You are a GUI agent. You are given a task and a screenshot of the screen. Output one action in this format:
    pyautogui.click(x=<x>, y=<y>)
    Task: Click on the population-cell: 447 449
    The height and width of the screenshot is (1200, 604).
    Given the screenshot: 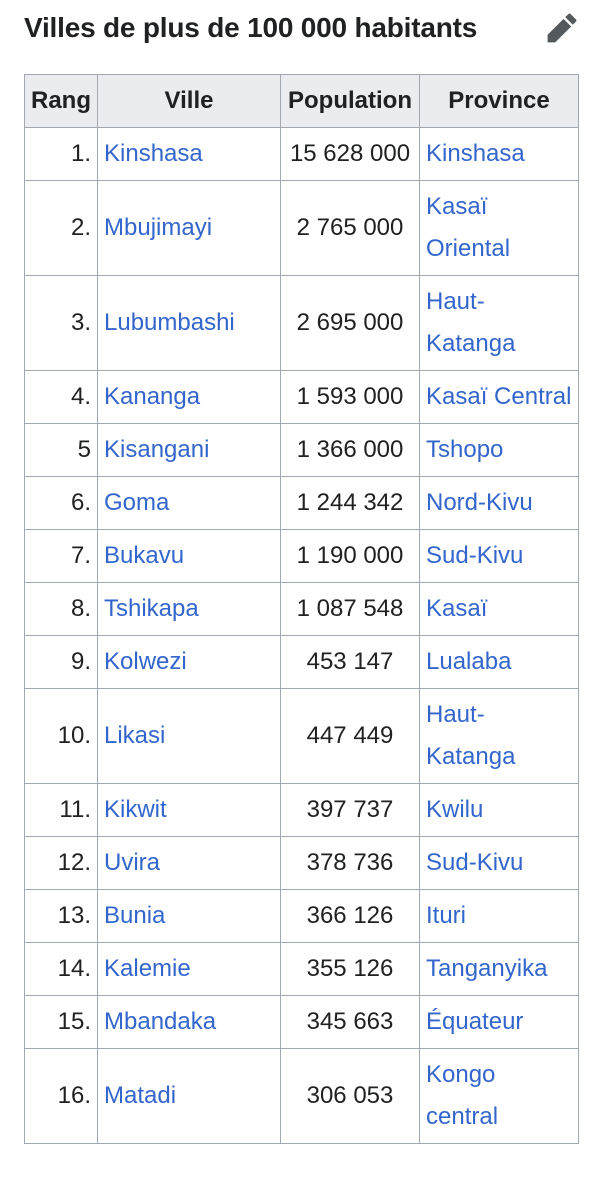 What is the action you would take?
    pyautogui.click(x=350, y=736)
    